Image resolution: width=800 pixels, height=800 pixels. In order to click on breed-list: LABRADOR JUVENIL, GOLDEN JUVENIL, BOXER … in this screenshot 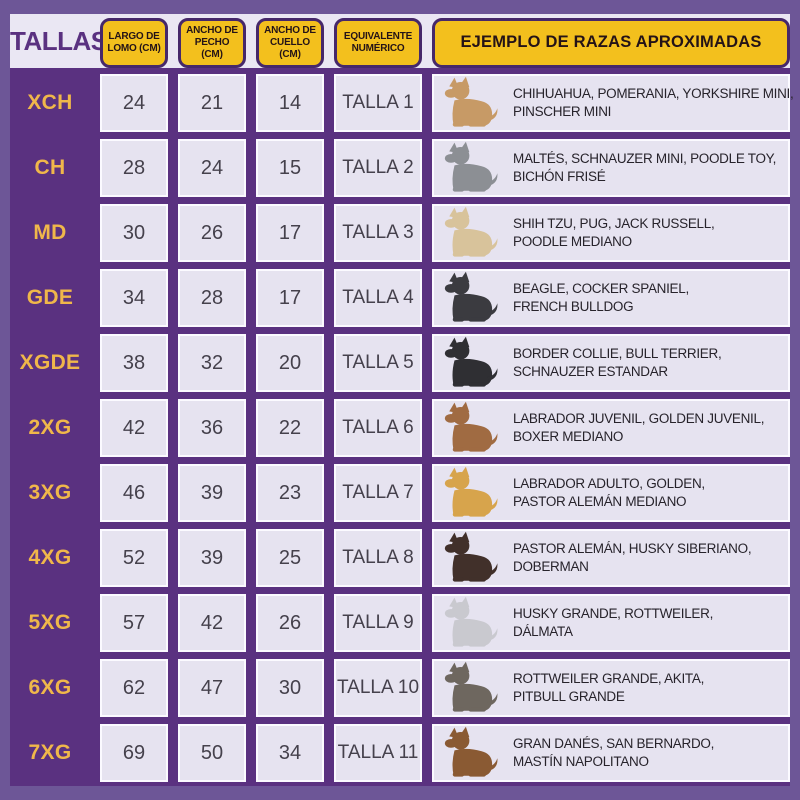, I will do `click(638, 428)`.